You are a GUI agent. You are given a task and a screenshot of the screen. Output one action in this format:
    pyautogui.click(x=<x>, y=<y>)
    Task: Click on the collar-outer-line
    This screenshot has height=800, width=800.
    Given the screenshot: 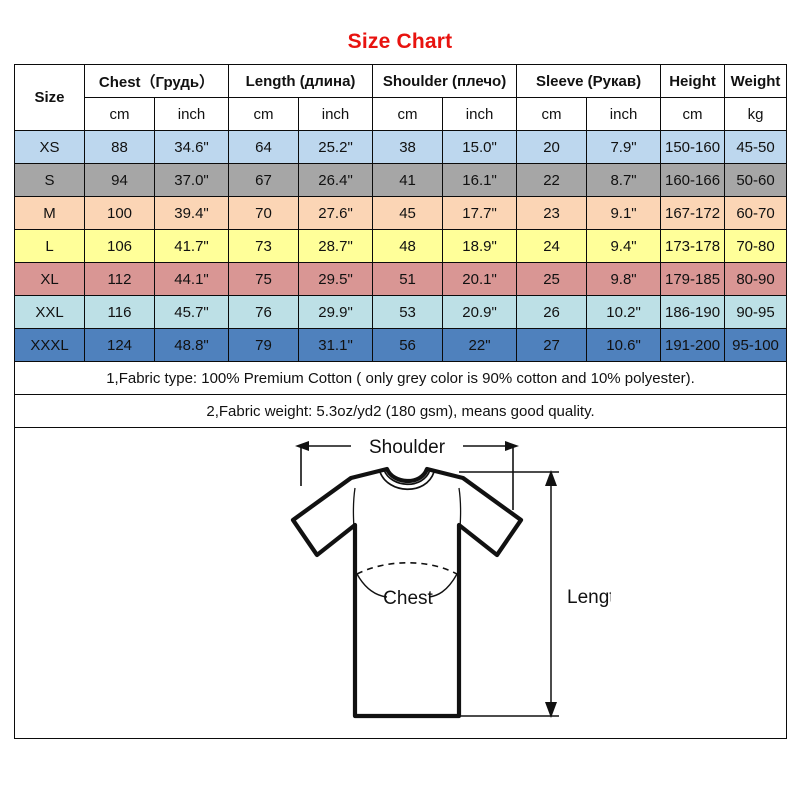 What is the action you would take?
    pyautogui.click(x=406, y=481)
    